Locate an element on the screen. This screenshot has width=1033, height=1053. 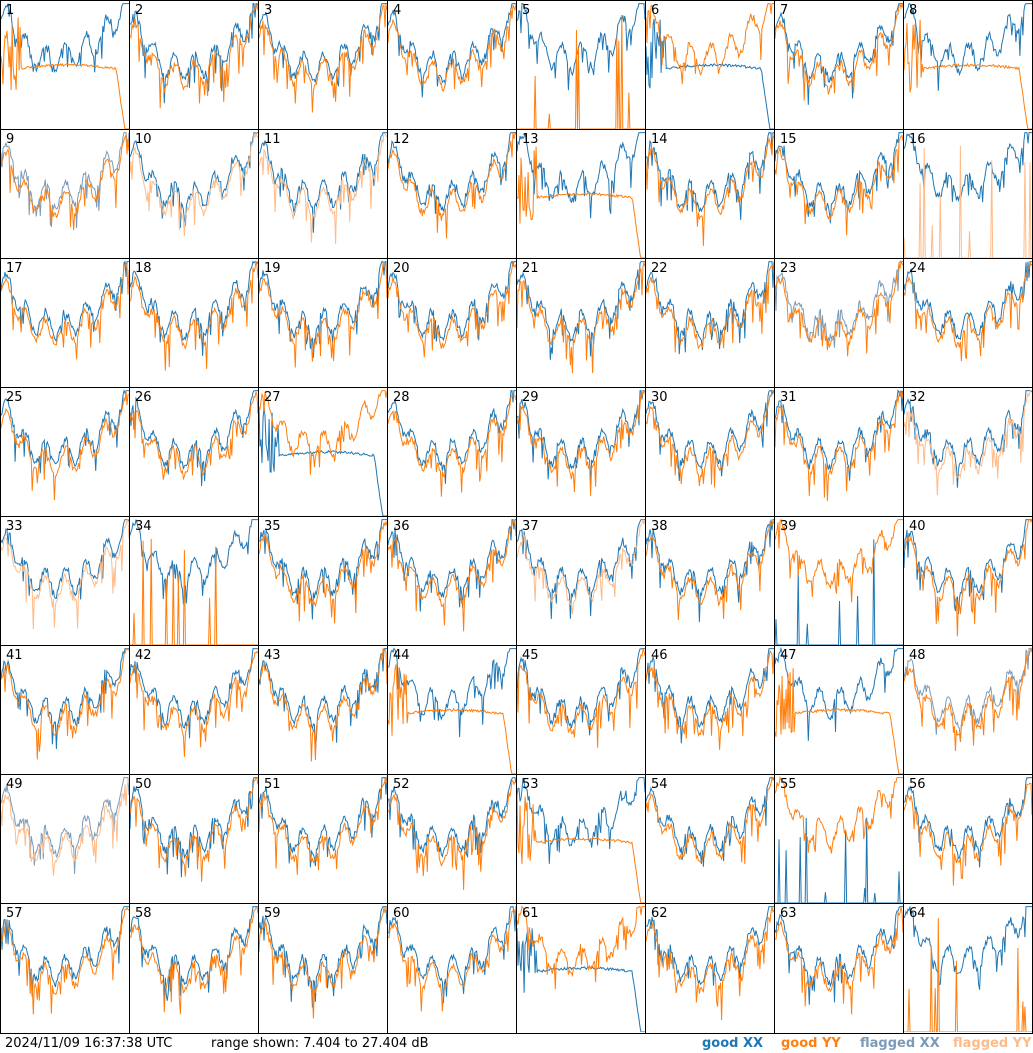
spectrum-panel-12: 12 is located at coordinates (452, 194).